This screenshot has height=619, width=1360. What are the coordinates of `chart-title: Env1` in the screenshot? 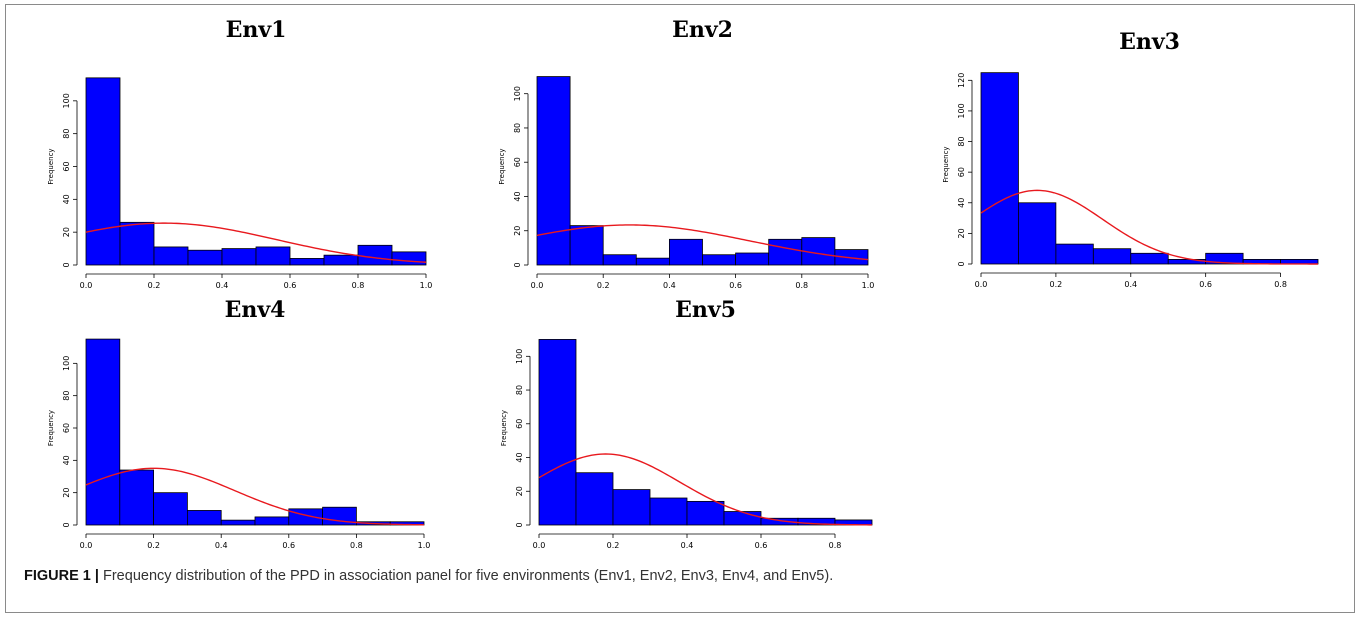 It's located at (256, 30).